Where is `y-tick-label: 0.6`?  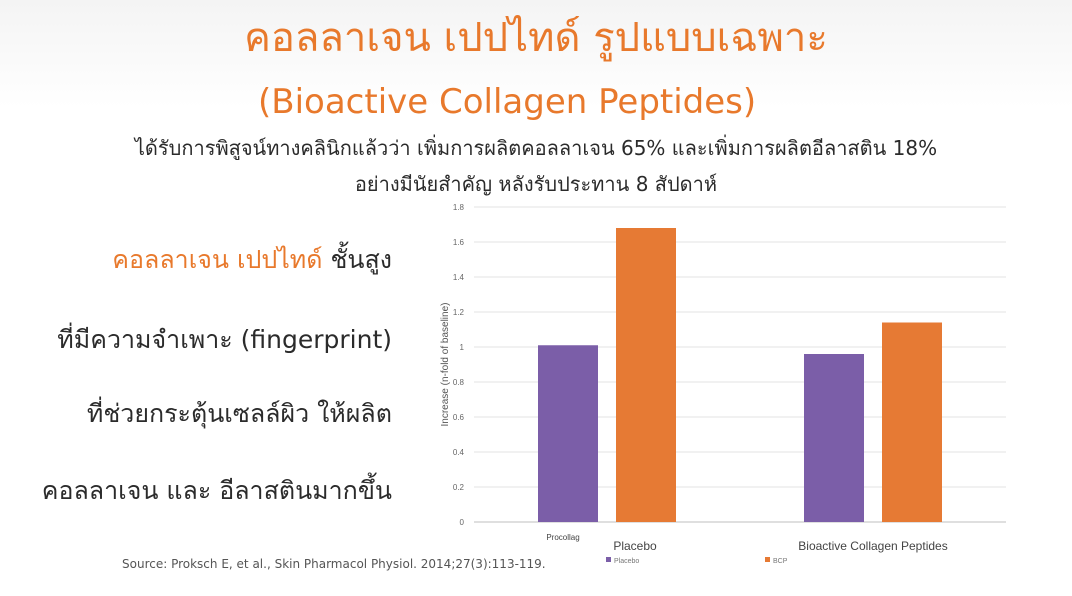 y-tick-label: 0.6 is located at coordinates (459, 417).